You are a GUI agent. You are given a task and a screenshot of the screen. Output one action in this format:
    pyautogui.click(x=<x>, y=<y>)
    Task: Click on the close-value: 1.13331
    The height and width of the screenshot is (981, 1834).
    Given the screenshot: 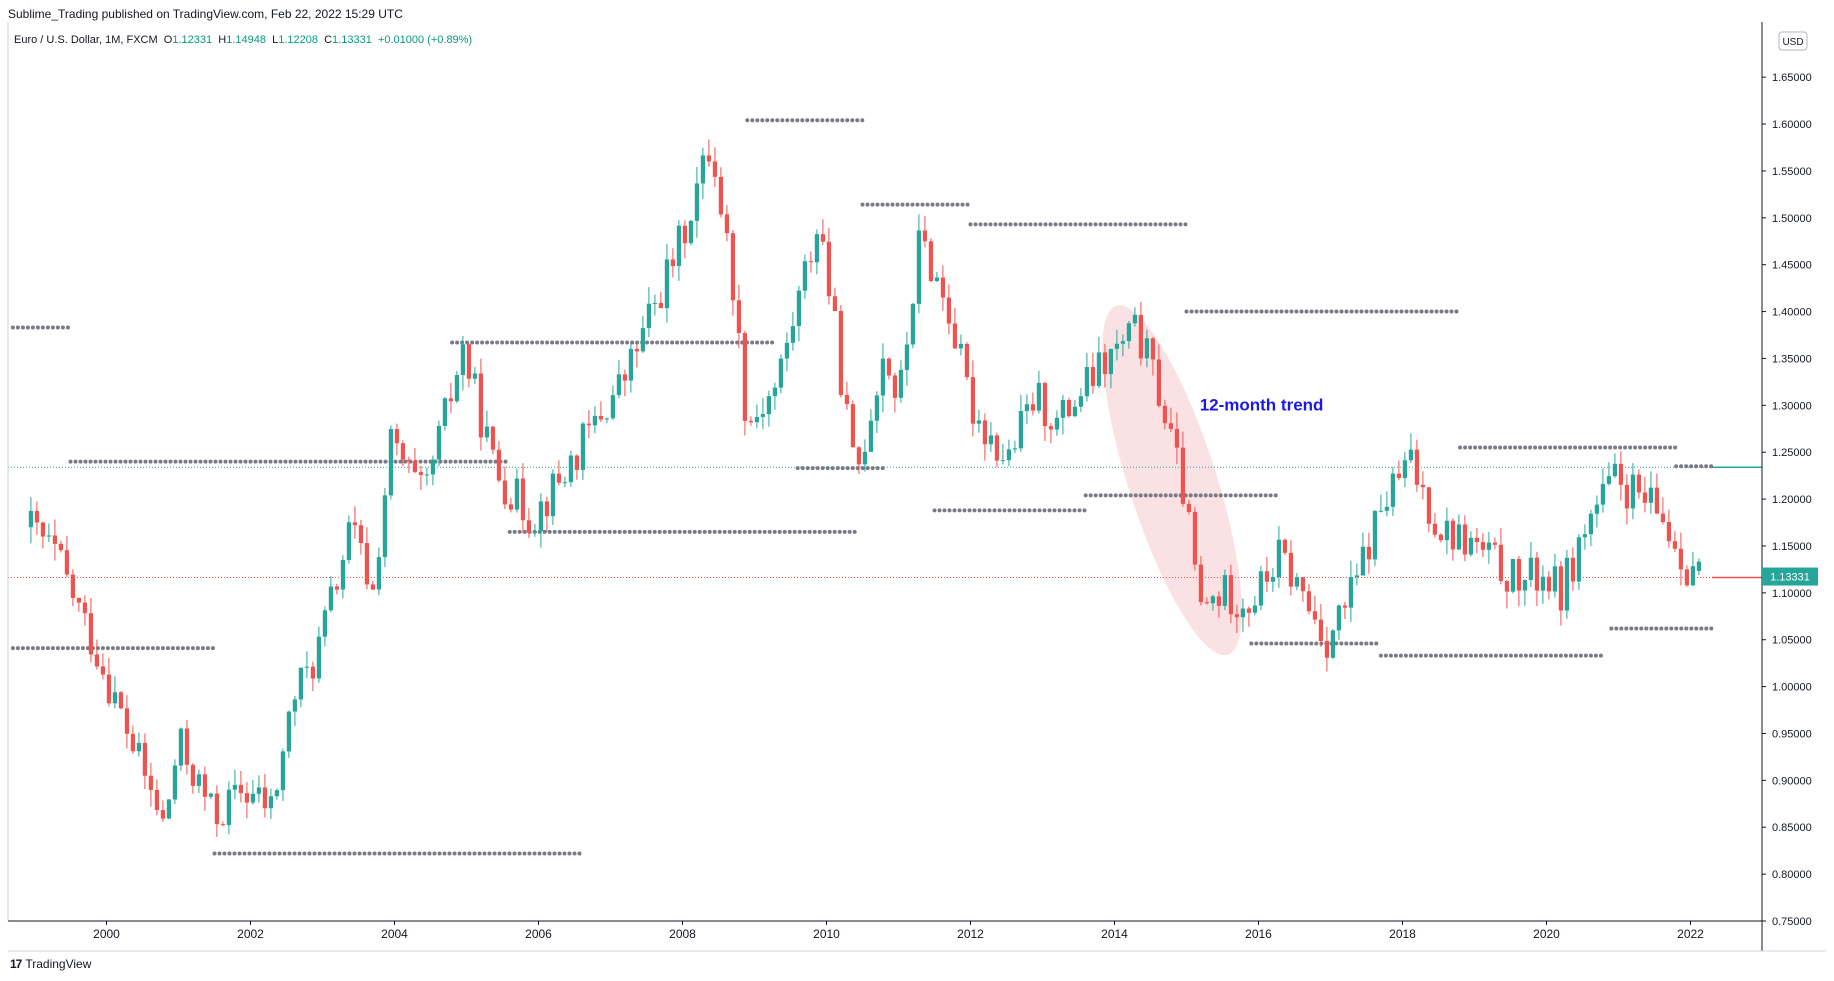 What is the action you would take?
    pyautogui.click(x=352, y=40)
    